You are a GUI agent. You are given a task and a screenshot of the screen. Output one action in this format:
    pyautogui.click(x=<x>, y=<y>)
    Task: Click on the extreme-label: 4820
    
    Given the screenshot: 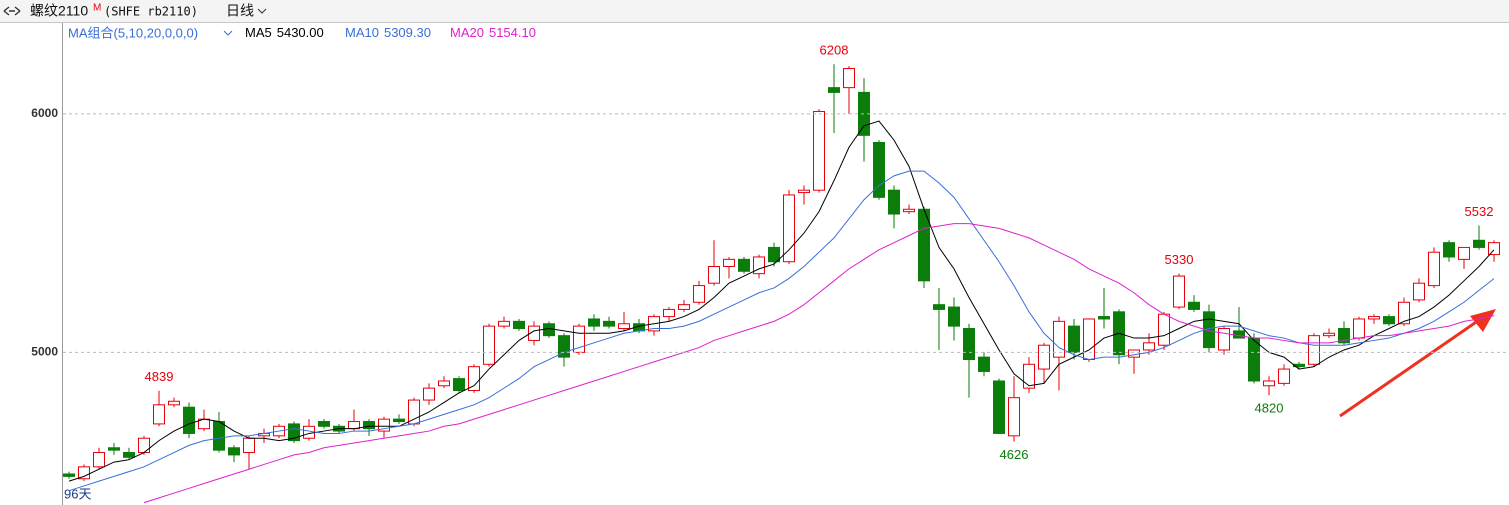 What is the action you would take?
    pyautogui.click(x=1269, y=408)
    